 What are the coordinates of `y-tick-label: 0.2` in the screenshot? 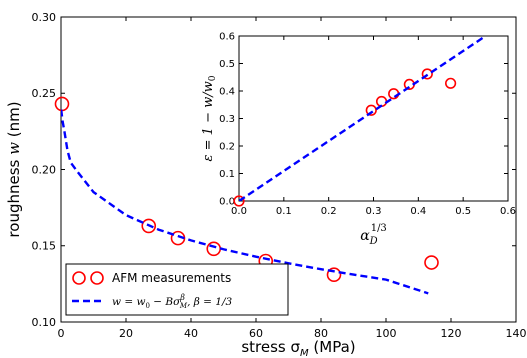 It's located at (227, 147).